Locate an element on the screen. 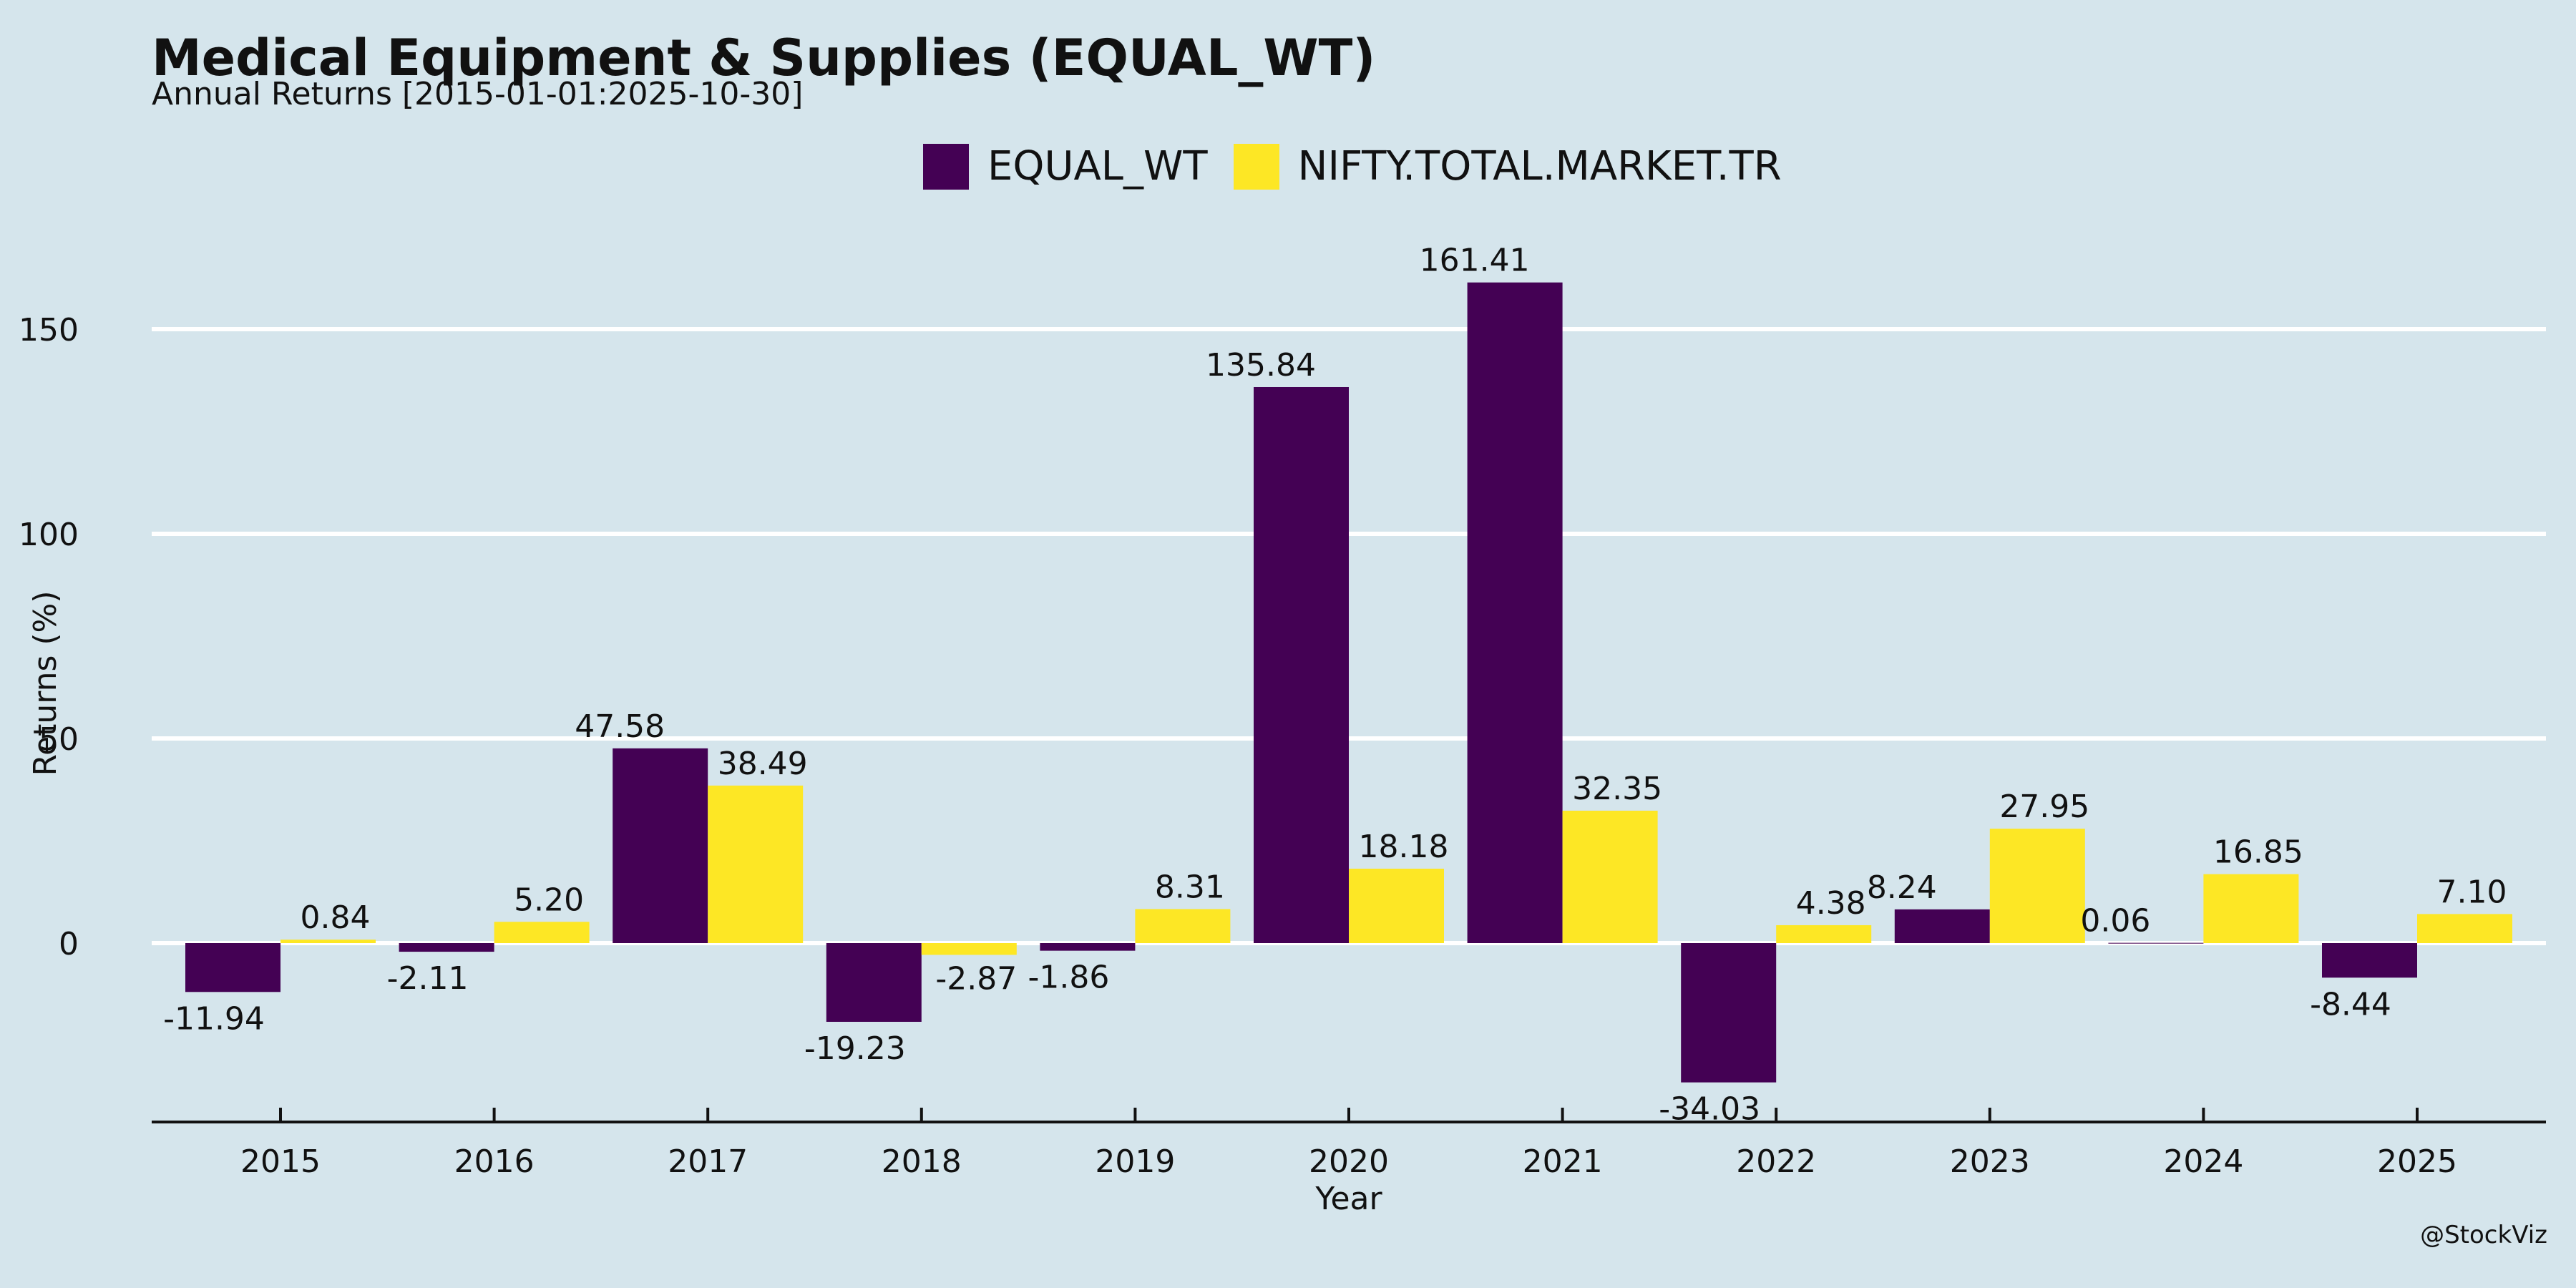  data-label-nifty-2019: 8.31 is located at coordinates (1190, 887).